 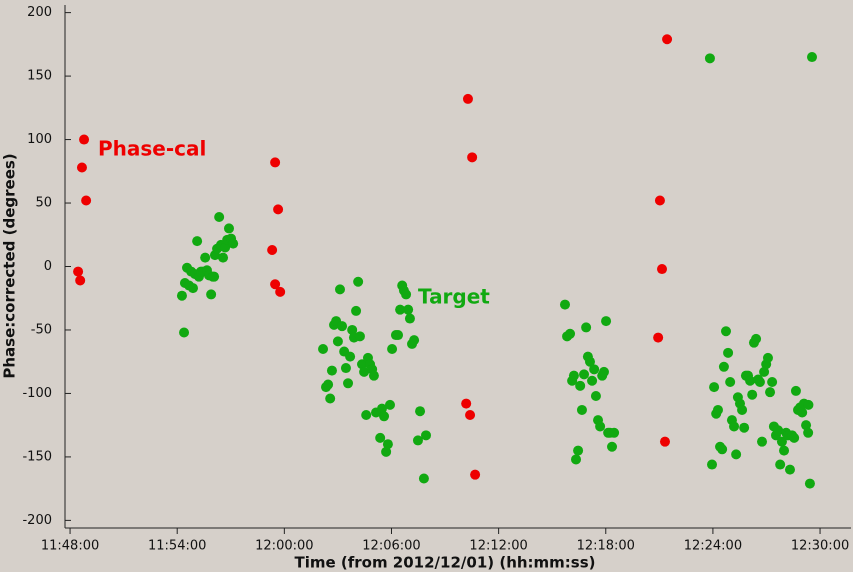 I want to click on y-tick-label: 100, so click(x=39, y=139).